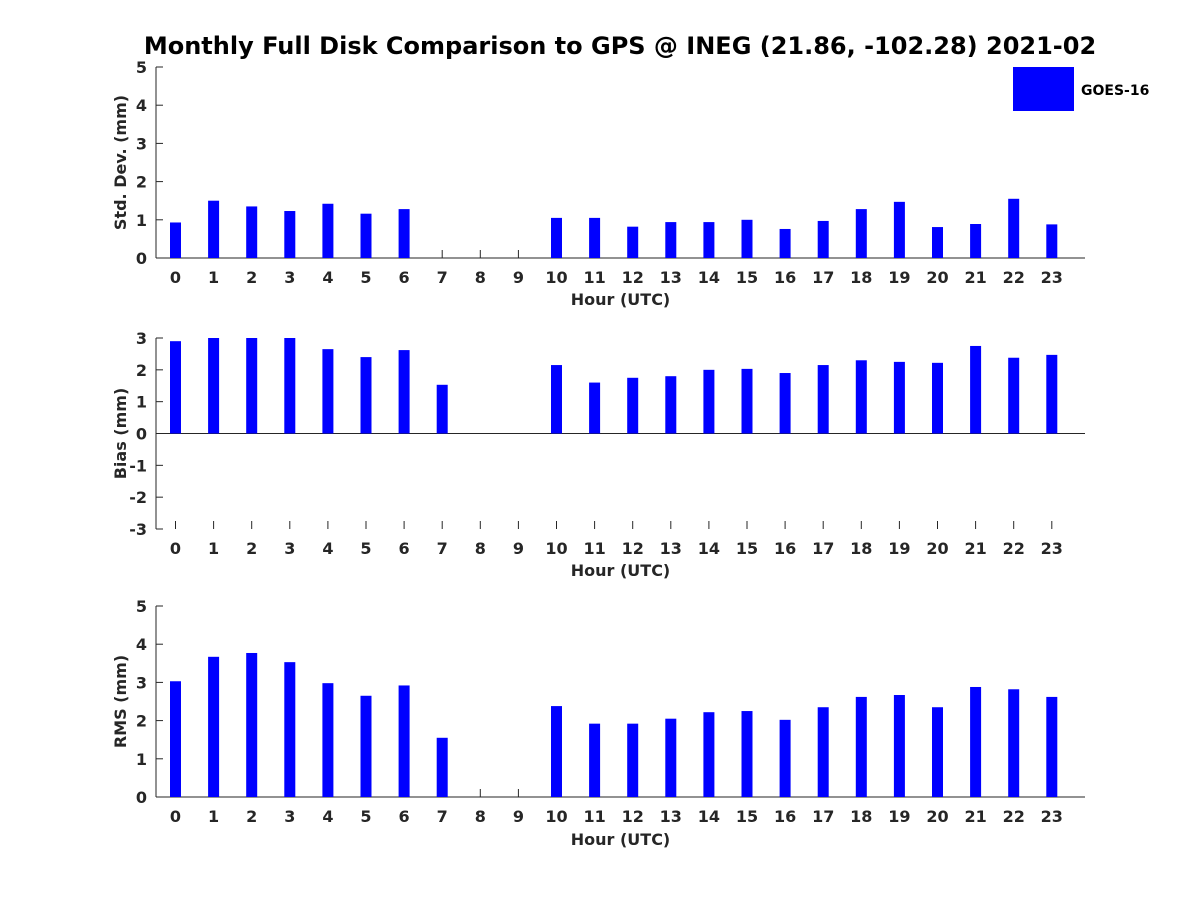 This screenshot has width=1200, height=900. I want to click on x-tick-label: 4, so click(327, 816).